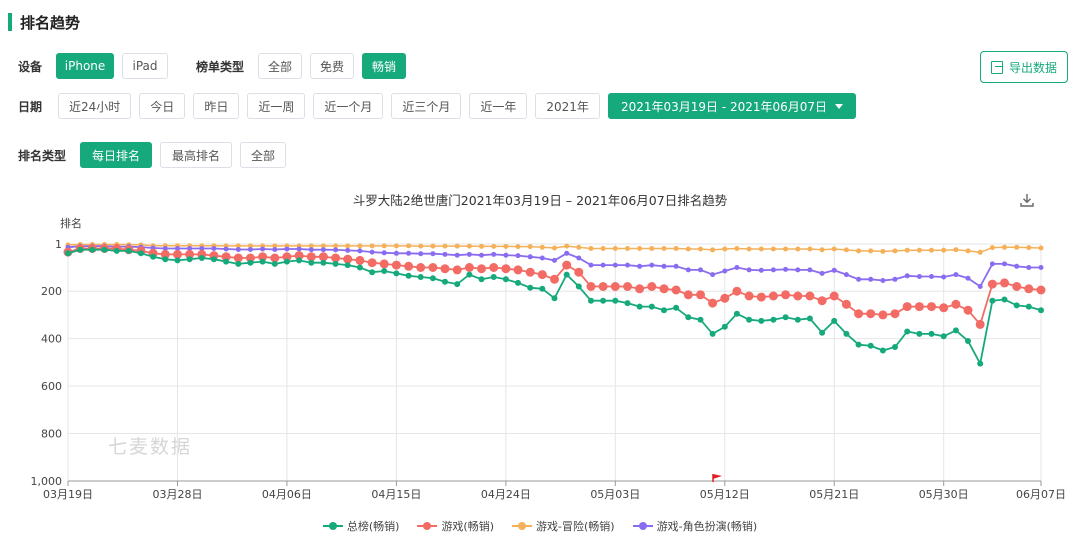  What do you see at coordinates (563, 526) in the screenshot?
I see `legend-item: 游戏-冒险(畅销)` at bounding box center [563, 526].